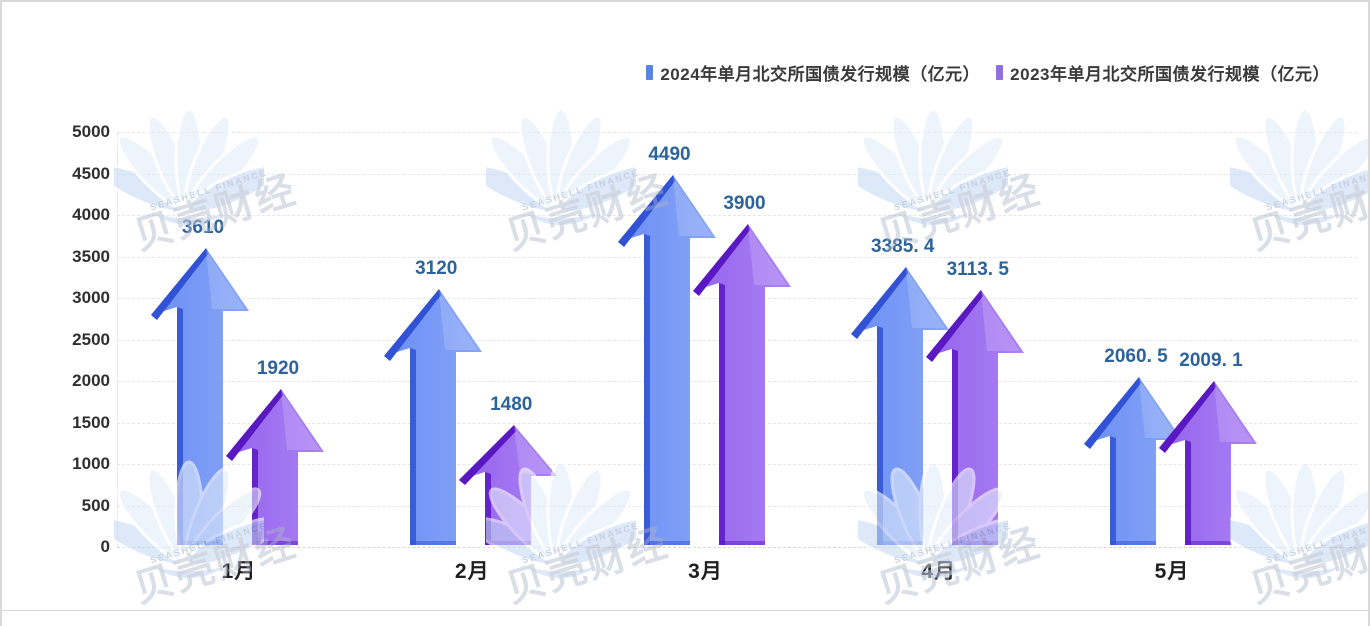  Describe the element at coordinates (91, 131) in the screenshot. I see `y-axis-tick-label: 5000` at that location.